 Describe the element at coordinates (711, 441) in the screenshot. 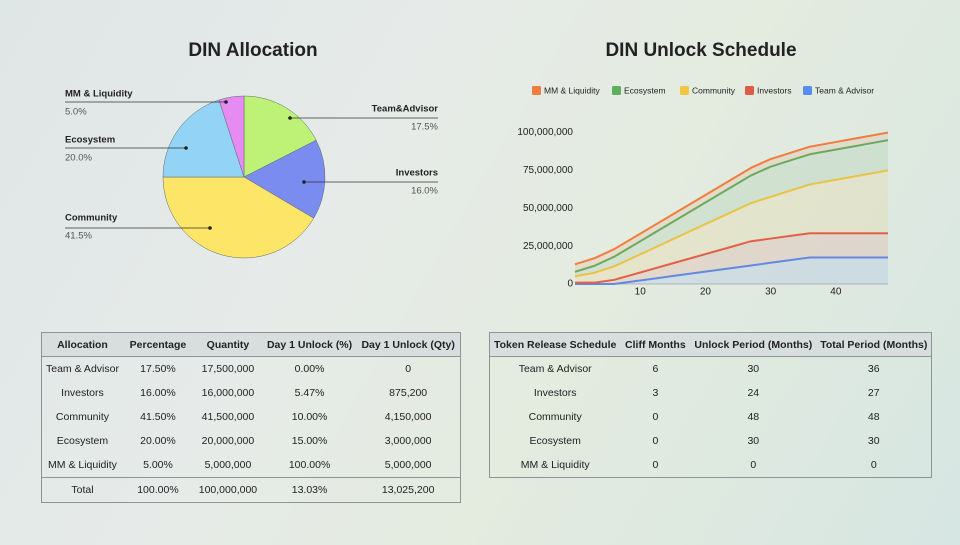

I see `table-row: Ecosystem 0 30 30` at that location.